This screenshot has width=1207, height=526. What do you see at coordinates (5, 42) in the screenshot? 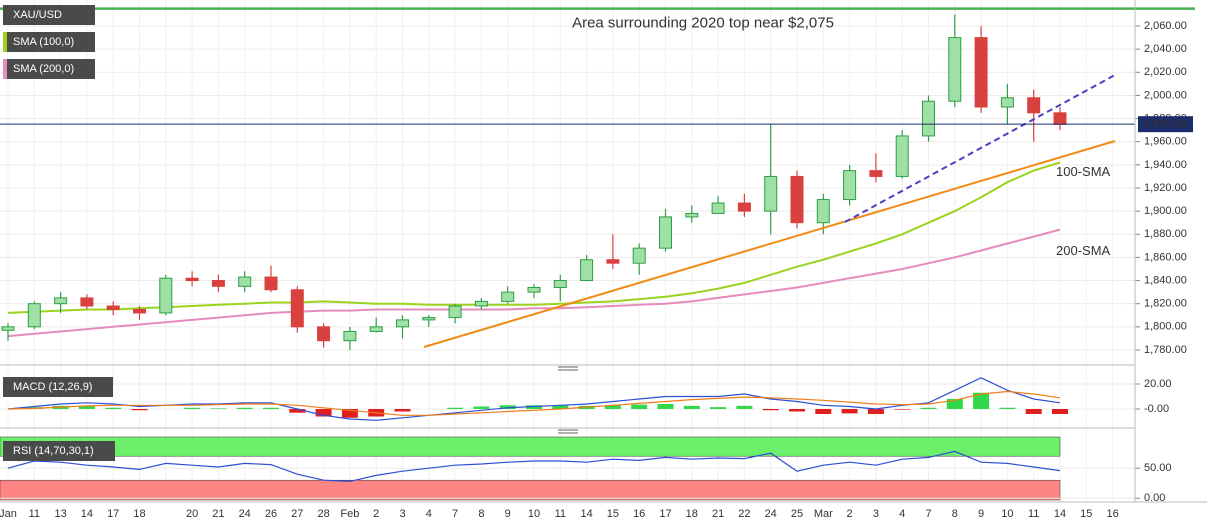
I see `legend-swatch` at bounding box center [5, 42].